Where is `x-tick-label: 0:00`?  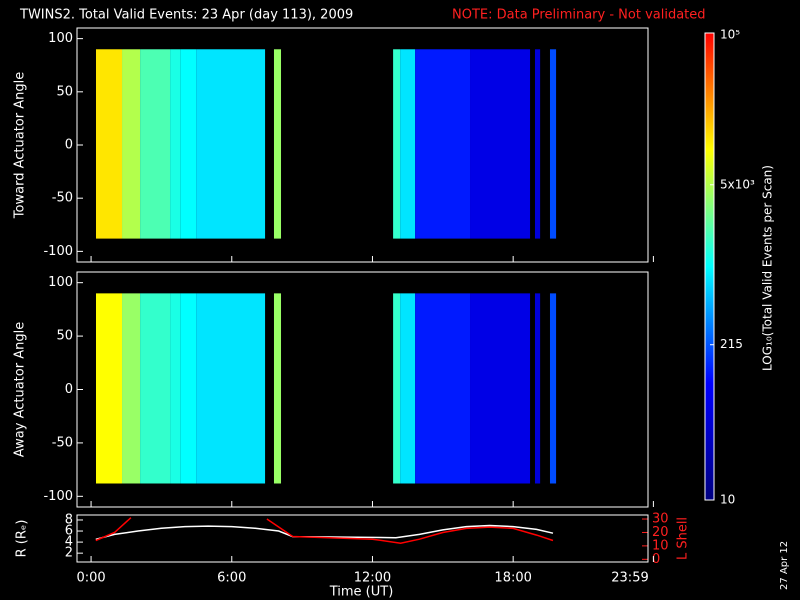 x-tick-label: 0:00 is located at coordinates (90, 578).